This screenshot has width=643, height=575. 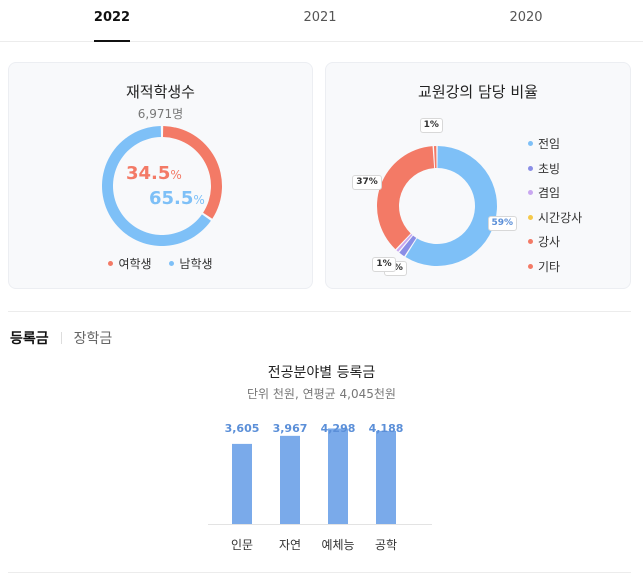 I want to click on finance-subtabs: 등록금 장학금, so click(x=61, y=338).